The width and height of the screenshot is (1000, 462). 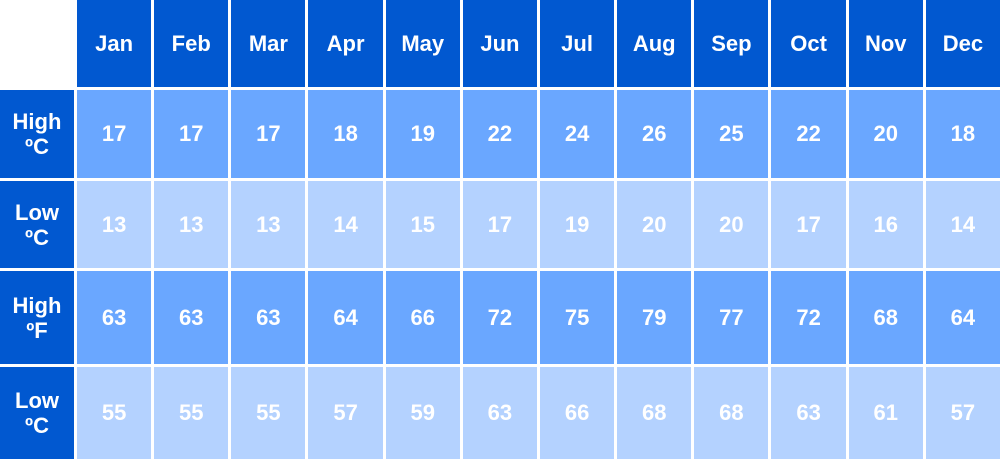 What do you see at coordinates (499, 45) in the screenshot?
I see `month-header-jun: Jun` at bounding box center [499, 45].